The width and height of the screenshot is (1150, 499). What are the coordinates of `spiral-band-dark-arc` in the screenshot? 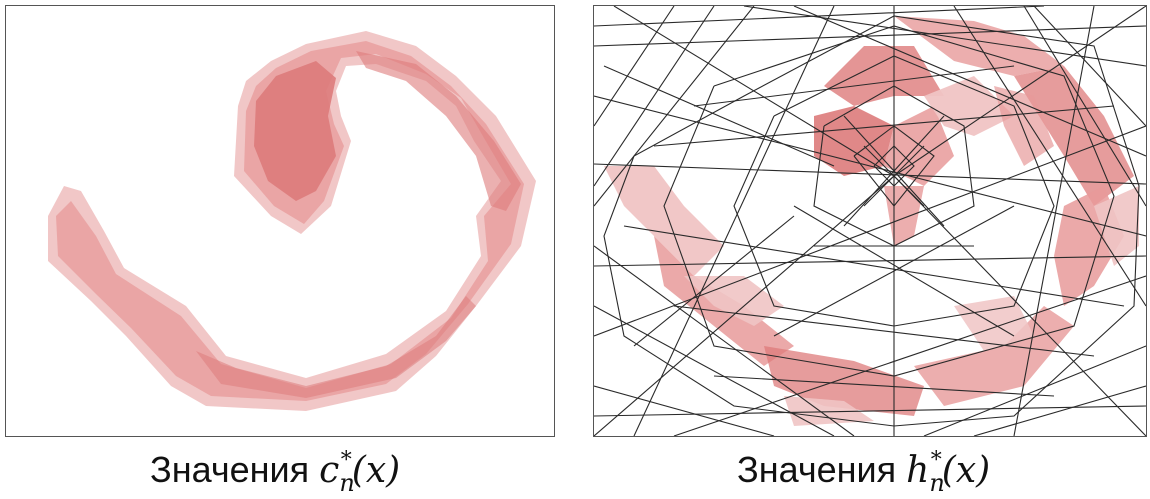 It's located at (438, 131).